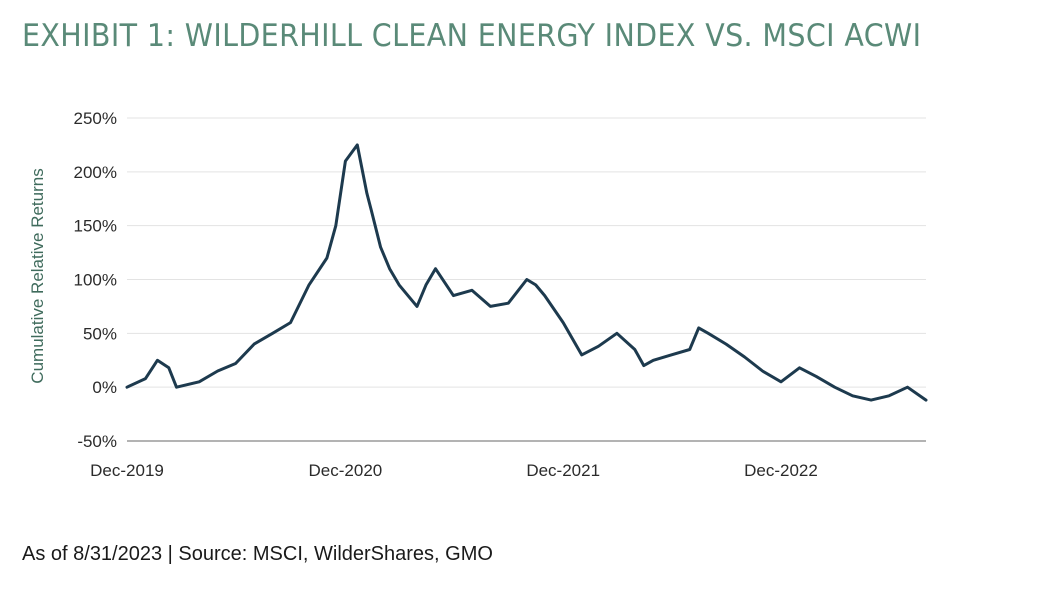 The image size is (1045, 610). I want to click on y-tick-label: -50%, so click(97, 441).